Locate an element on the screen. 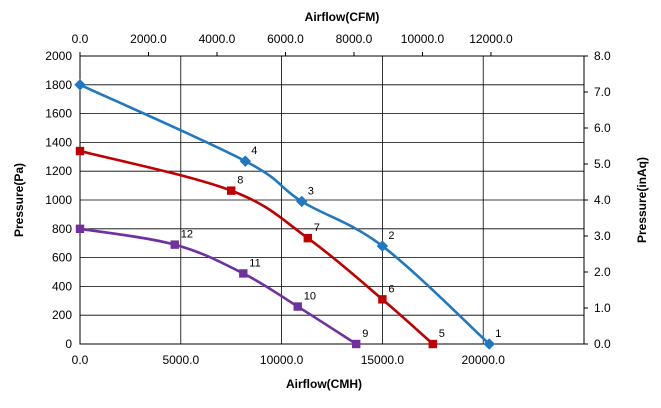  data-point-label: 11 is located at coordinates (254, 263).